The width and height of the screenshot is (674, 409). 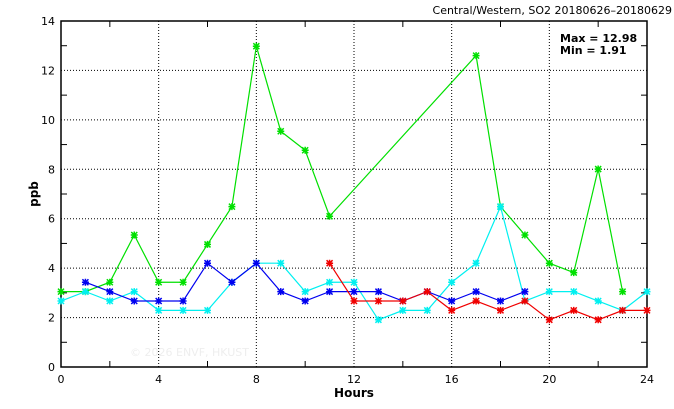 I want to click on x-tick-label: 24, so click(x=647, y=379).